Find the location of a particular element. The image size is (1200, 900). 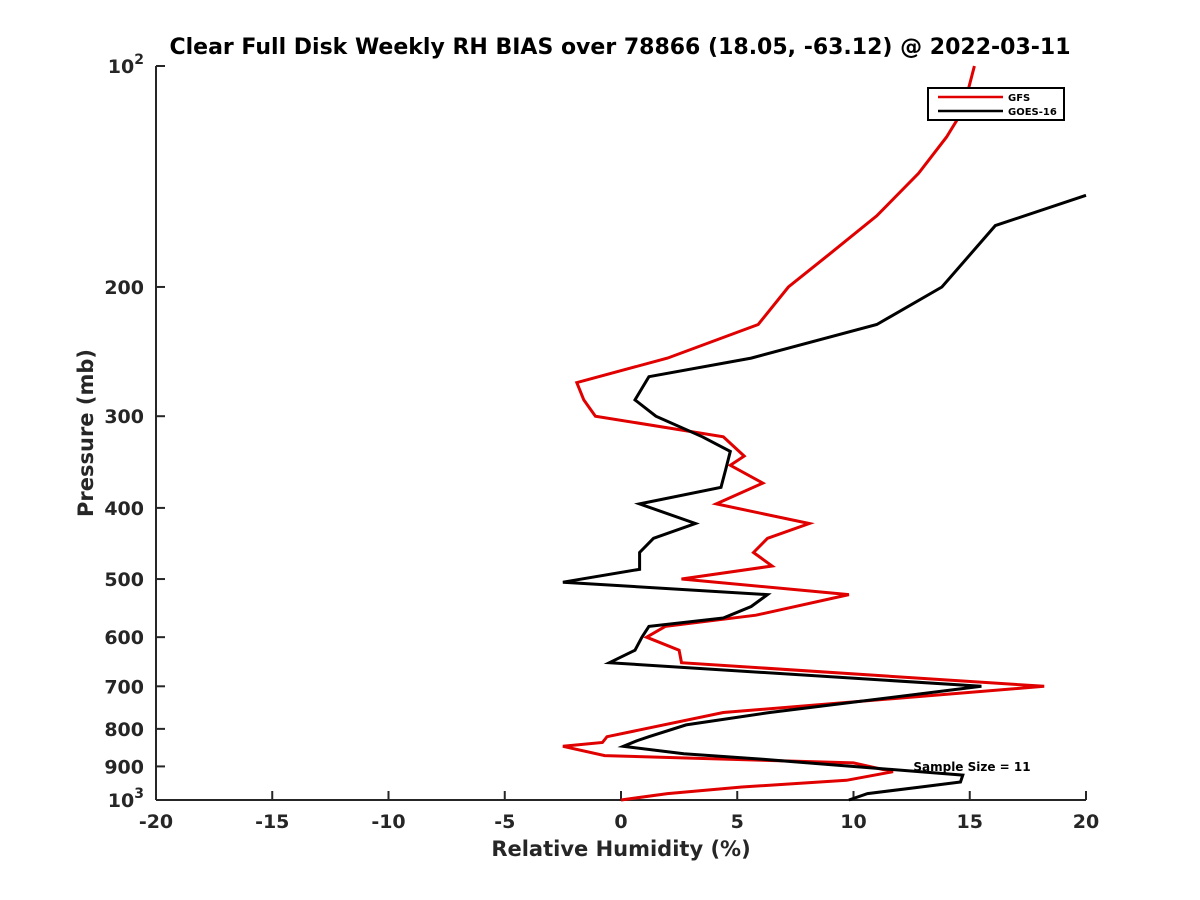

y-tick-label-base: 800 is located at coordinates (124, 730).